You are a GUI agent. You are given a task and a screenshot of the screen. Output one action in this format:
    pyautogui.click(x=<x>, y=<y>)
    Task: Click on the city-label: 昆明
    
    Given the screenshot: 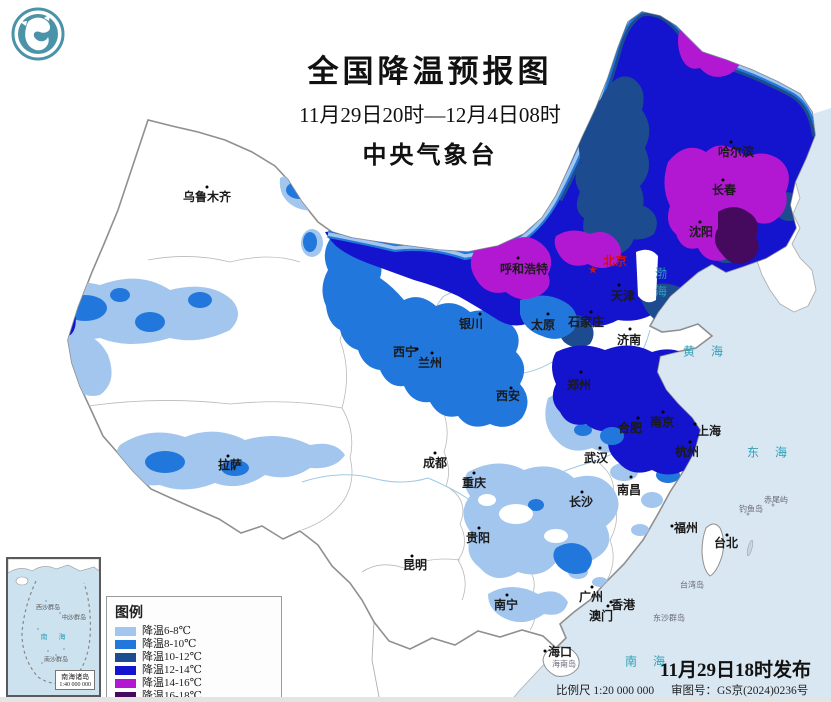 What is the action you would take?
    pyautogui.click(x=415, y=563)
    